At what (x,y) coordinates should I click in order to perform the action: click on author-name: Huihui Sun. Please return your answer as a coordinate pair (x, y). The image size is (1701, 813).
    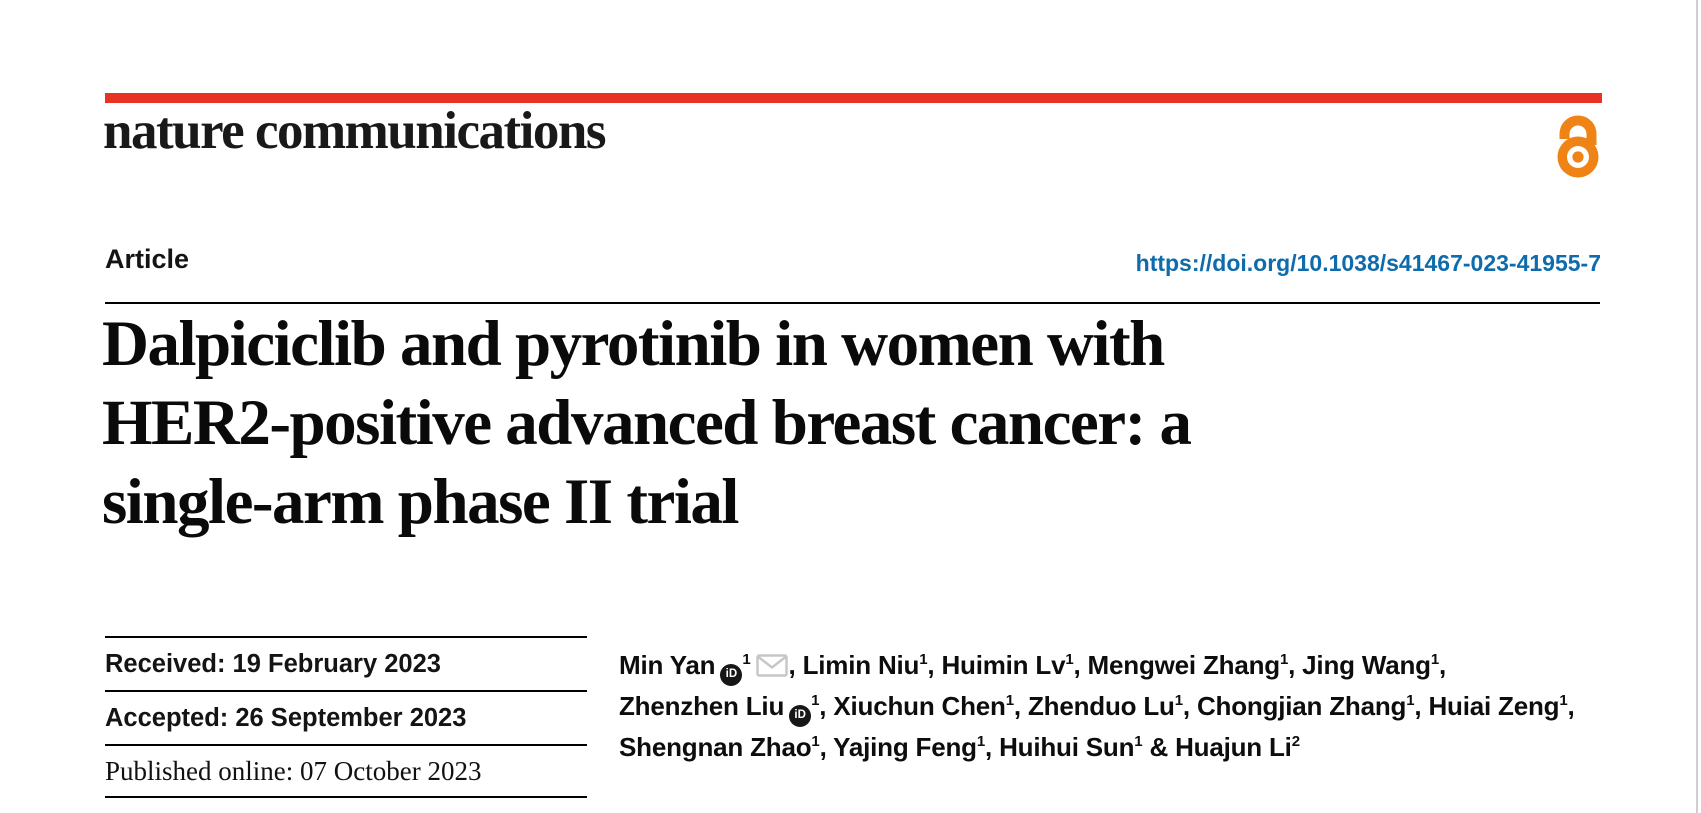
    Looking at the image, I should click on (1067, 747).